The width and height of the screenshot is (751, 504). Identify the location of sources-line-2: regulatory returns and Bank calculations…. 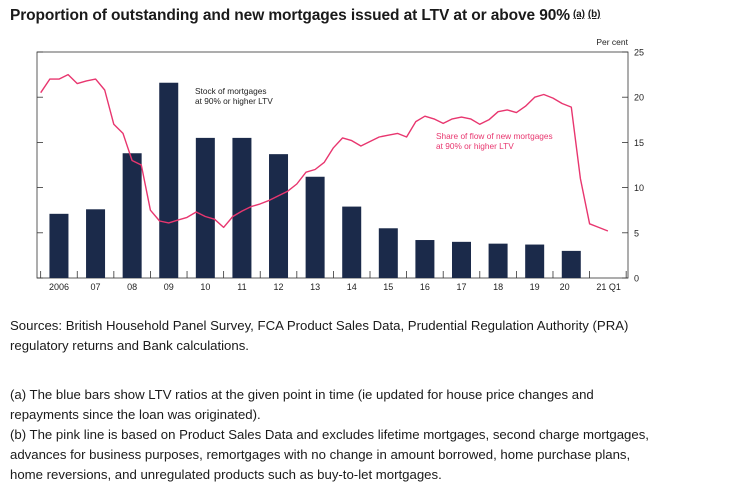
(129, 345).